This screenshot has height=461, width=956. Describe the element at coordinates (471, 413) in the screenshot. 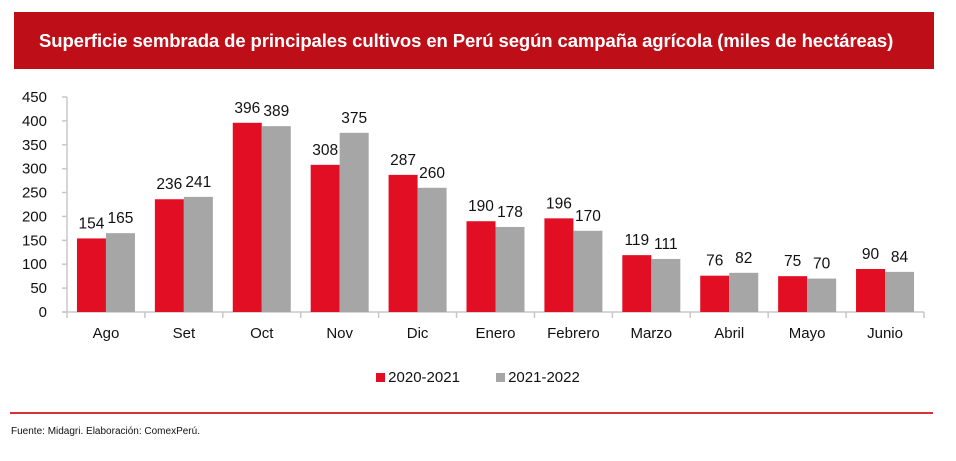

I see `divider-line` at that location.